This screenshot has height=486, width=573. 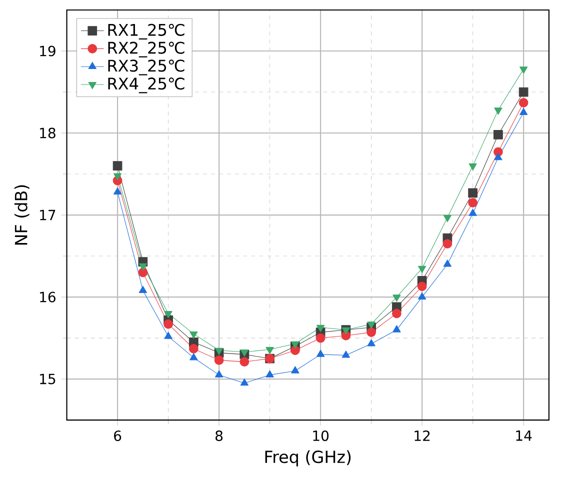 I want to click on y-tick-label: 16, so click(x=48, y=297).